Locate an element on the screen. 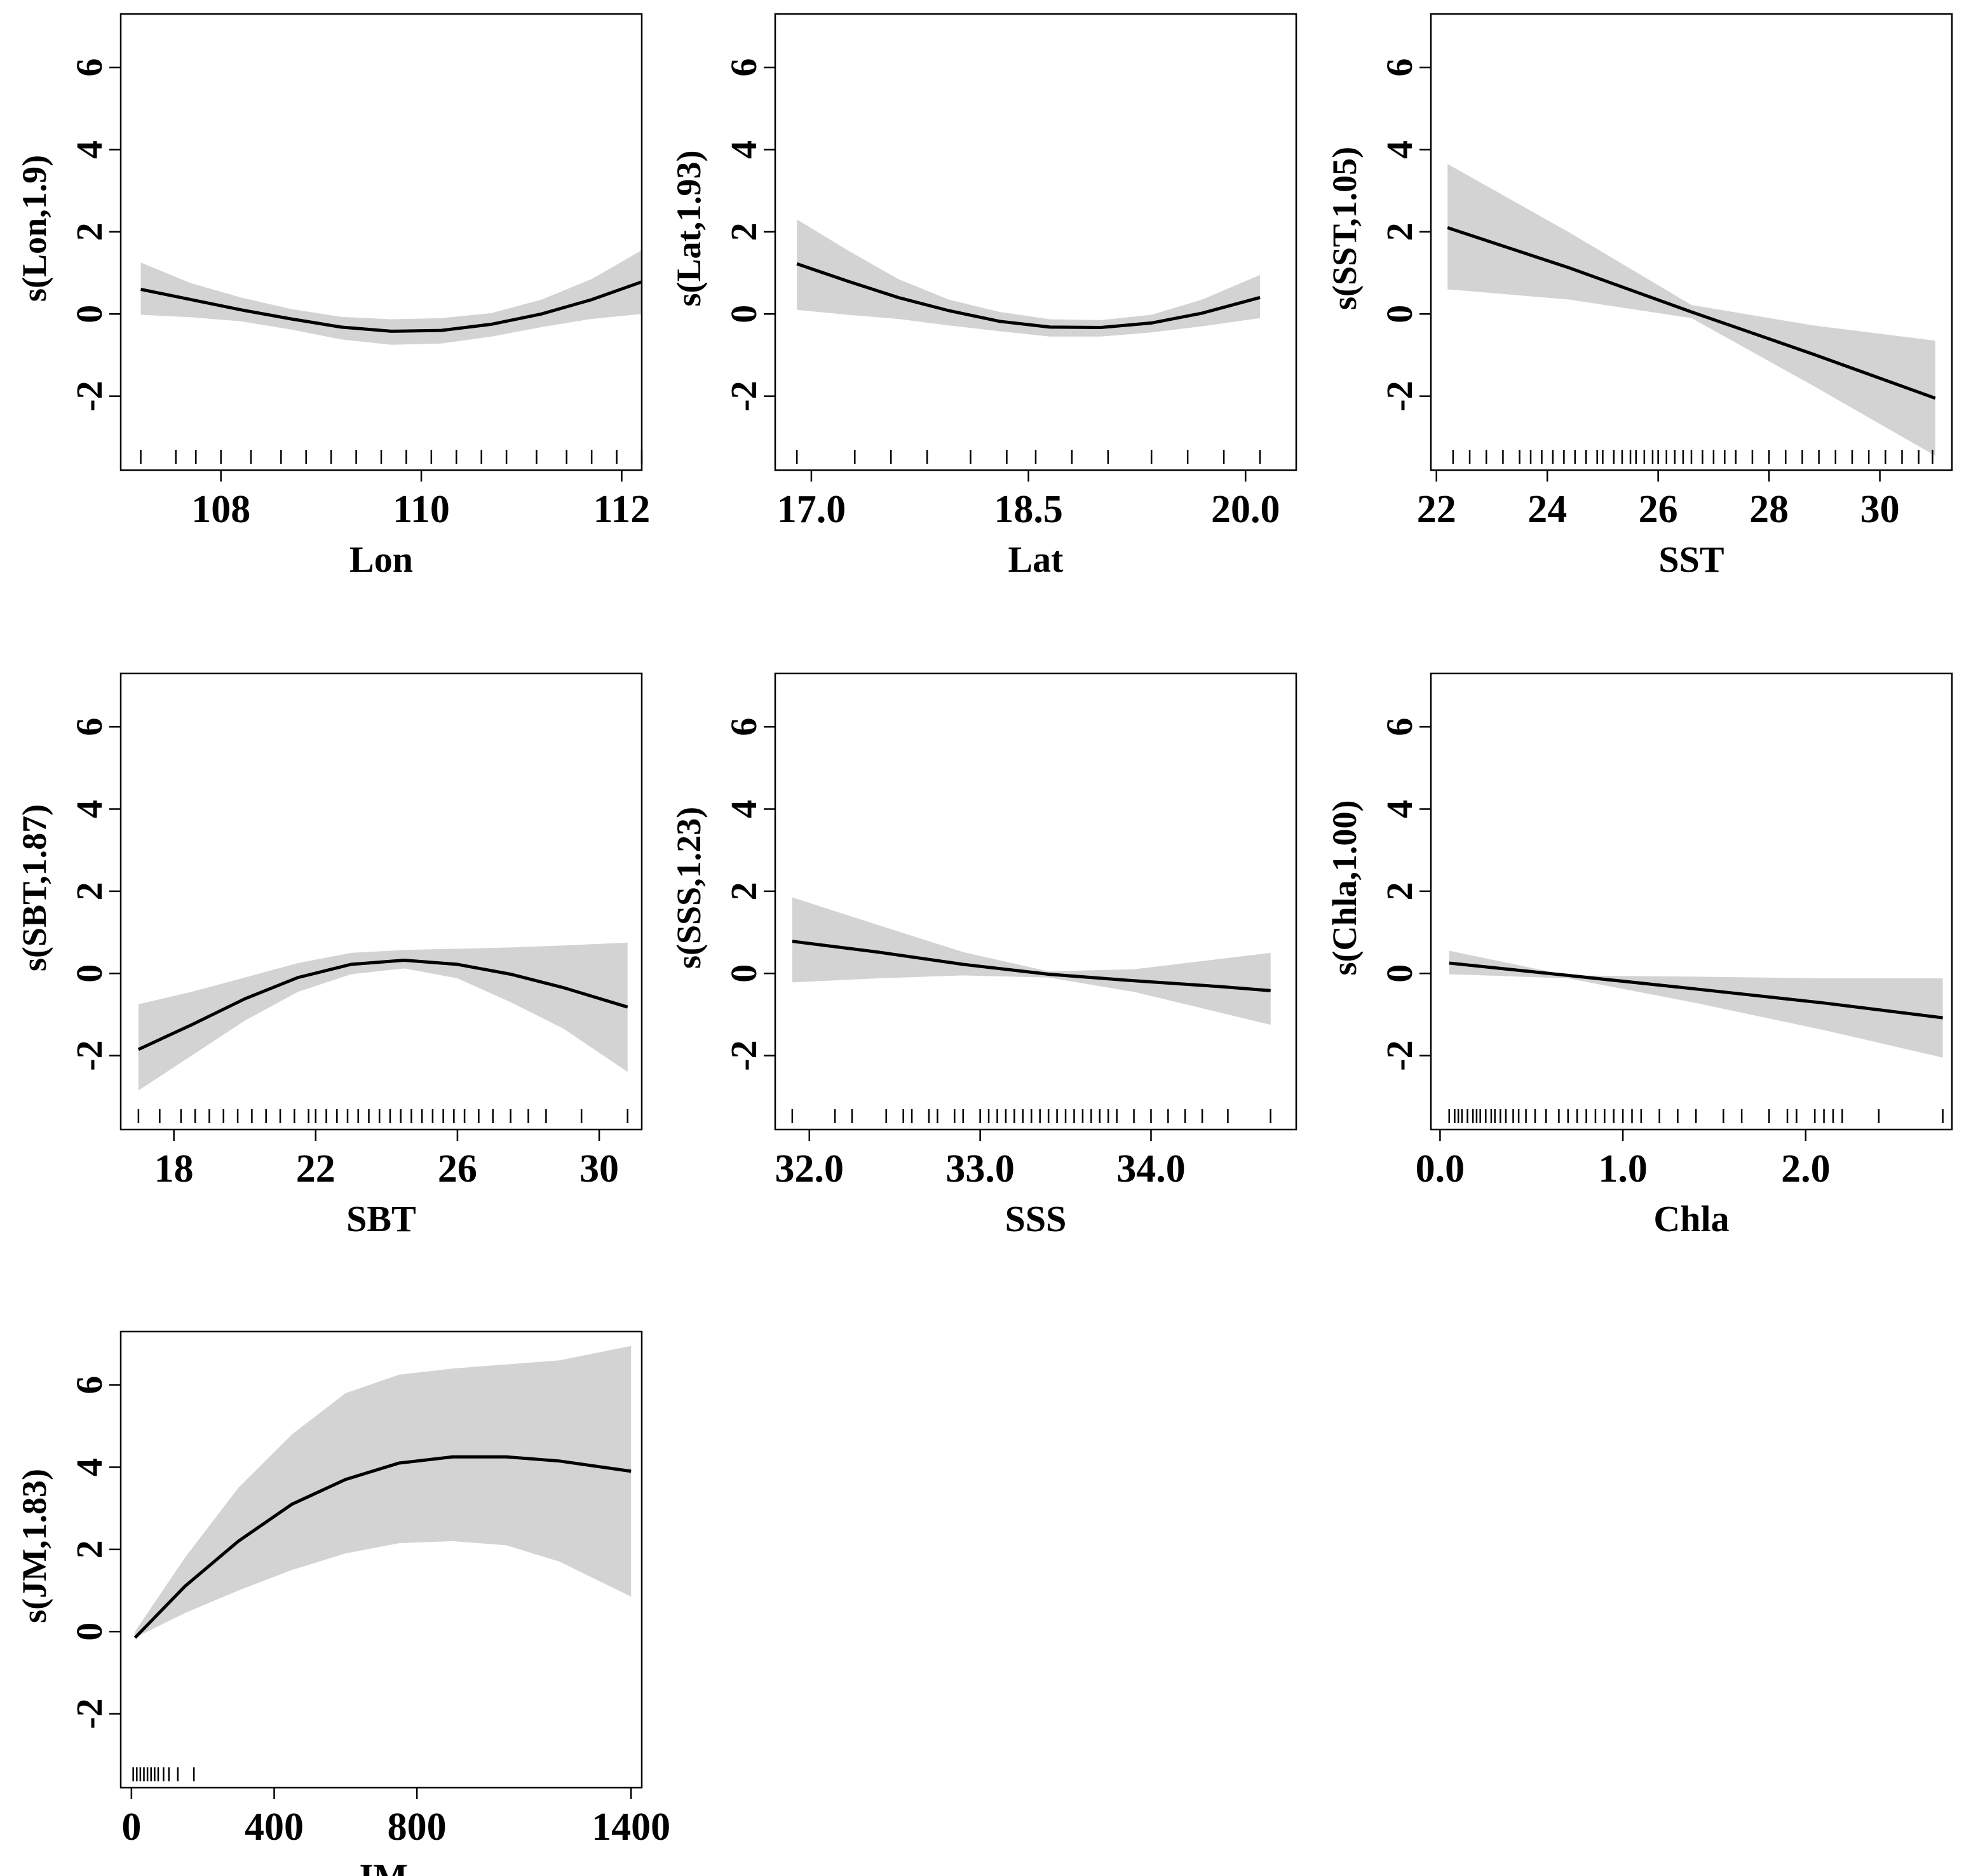 This screenshot has width=1964, height=1876. panel-lat: -2 0 2 4 6 17.0 18.5 20.0 Lat s(Lat,1.93) is located at coordinates (984, 296).